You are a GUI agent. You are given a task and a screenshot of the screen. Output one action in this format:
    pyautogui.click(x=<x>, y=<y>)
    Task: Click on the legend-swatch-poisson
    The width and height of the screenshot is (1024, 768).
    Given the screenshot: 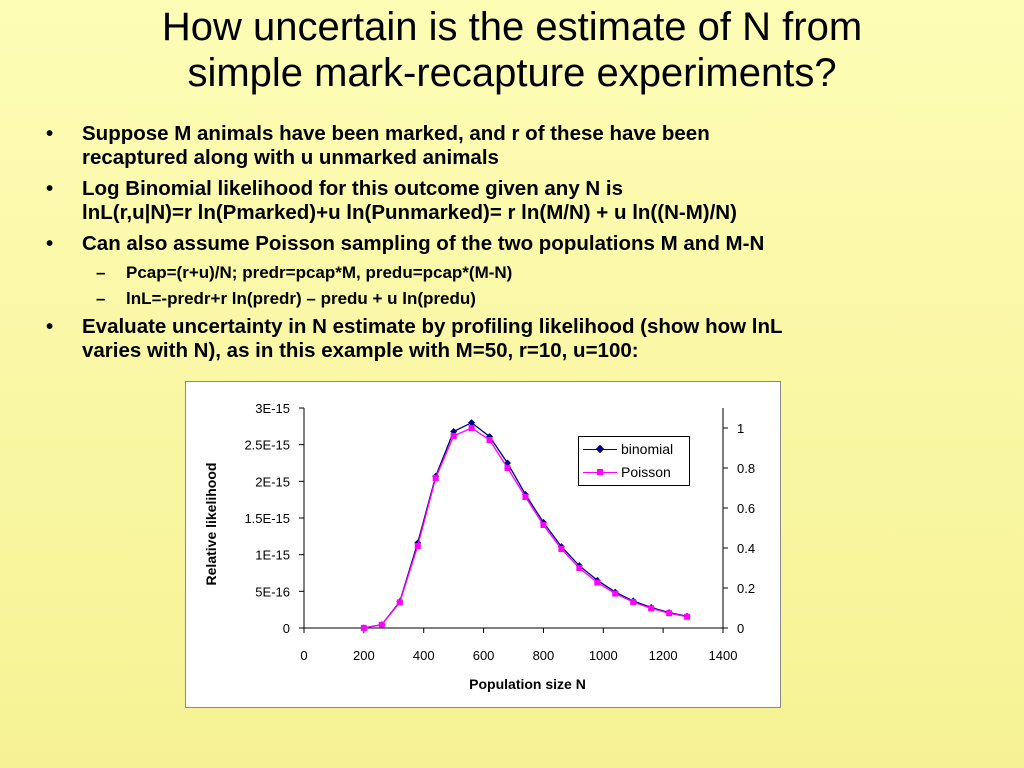 What is the action you would take?
    pyautogui.click(x=600, y=472)
    